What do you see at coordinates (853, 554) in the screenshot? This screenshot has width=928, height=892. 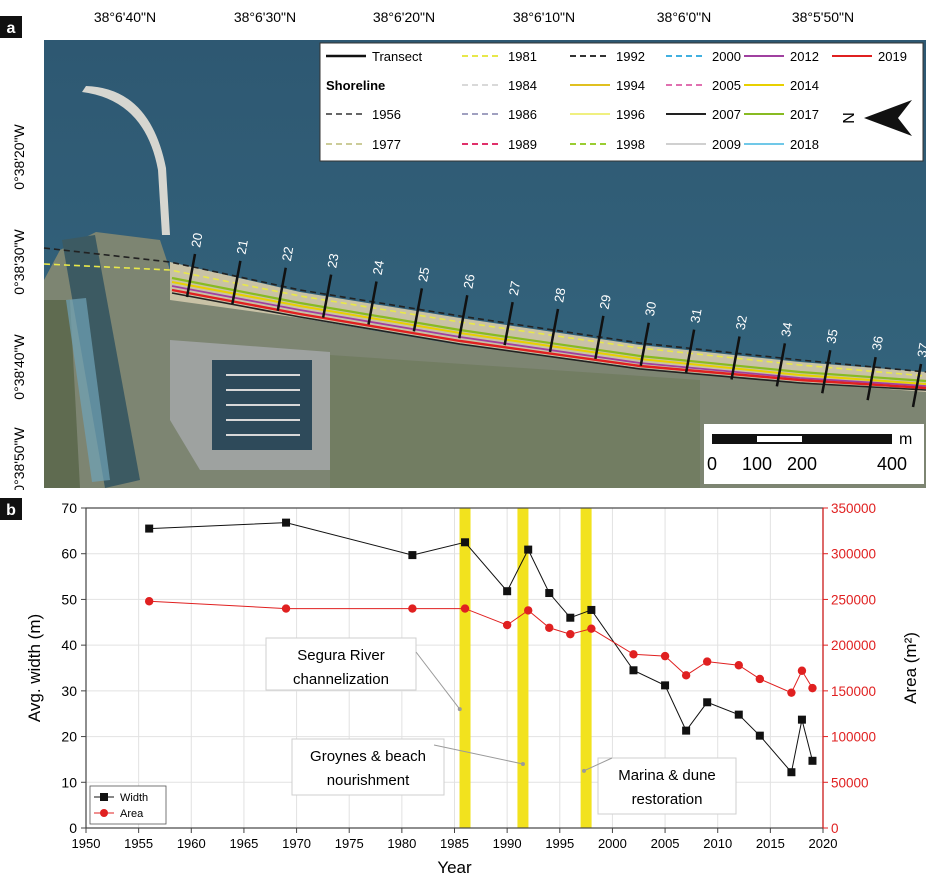 I see `y2-tick-label: 300000` at bounding box center [853, 554].